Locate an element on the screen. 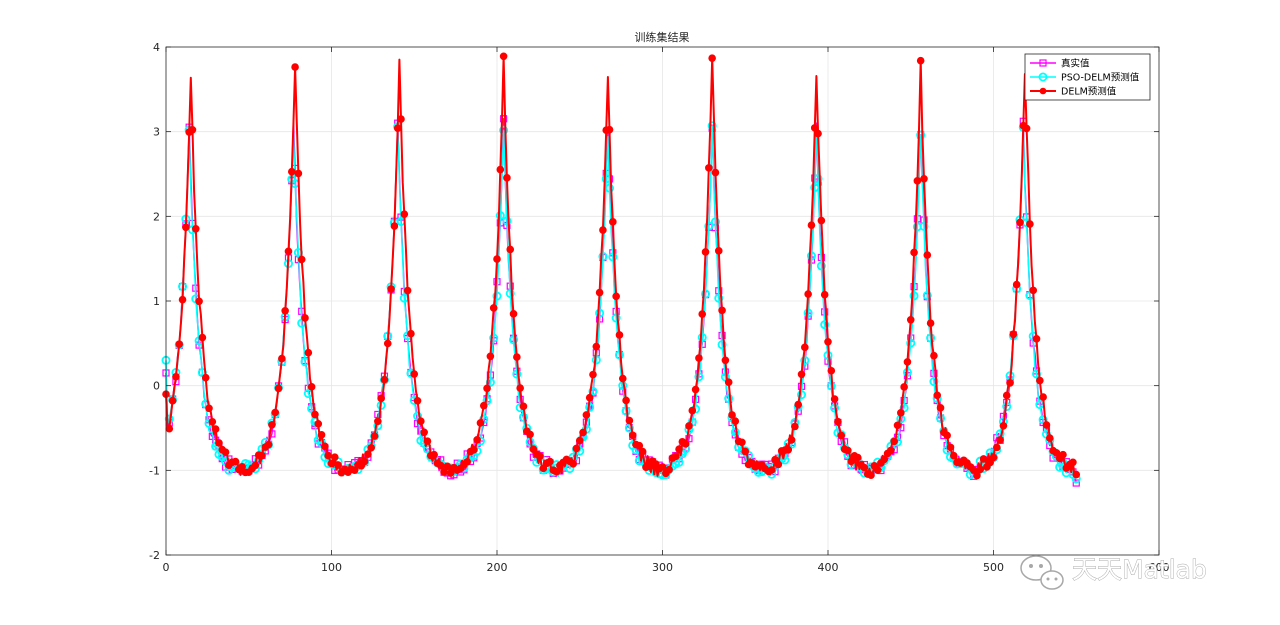 Image resolution: width=1280 pixels, height=625 pixels. y-tick-label: 3 is located at coordinates (156, 132).